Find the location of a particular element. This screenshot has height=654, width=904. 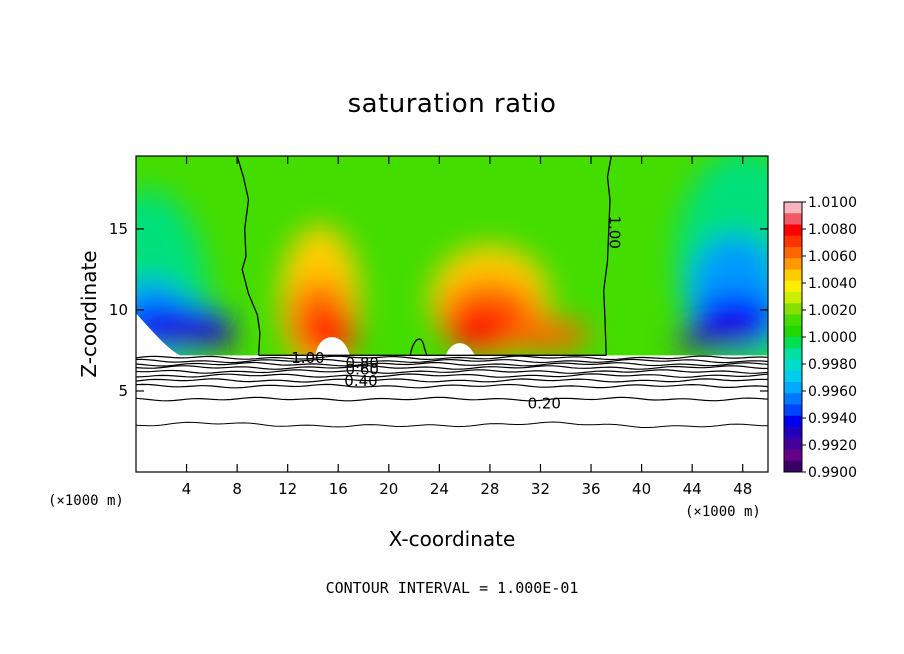

colorbar-tick-label-2: 1.0060 is located at coordinates (832, 257).